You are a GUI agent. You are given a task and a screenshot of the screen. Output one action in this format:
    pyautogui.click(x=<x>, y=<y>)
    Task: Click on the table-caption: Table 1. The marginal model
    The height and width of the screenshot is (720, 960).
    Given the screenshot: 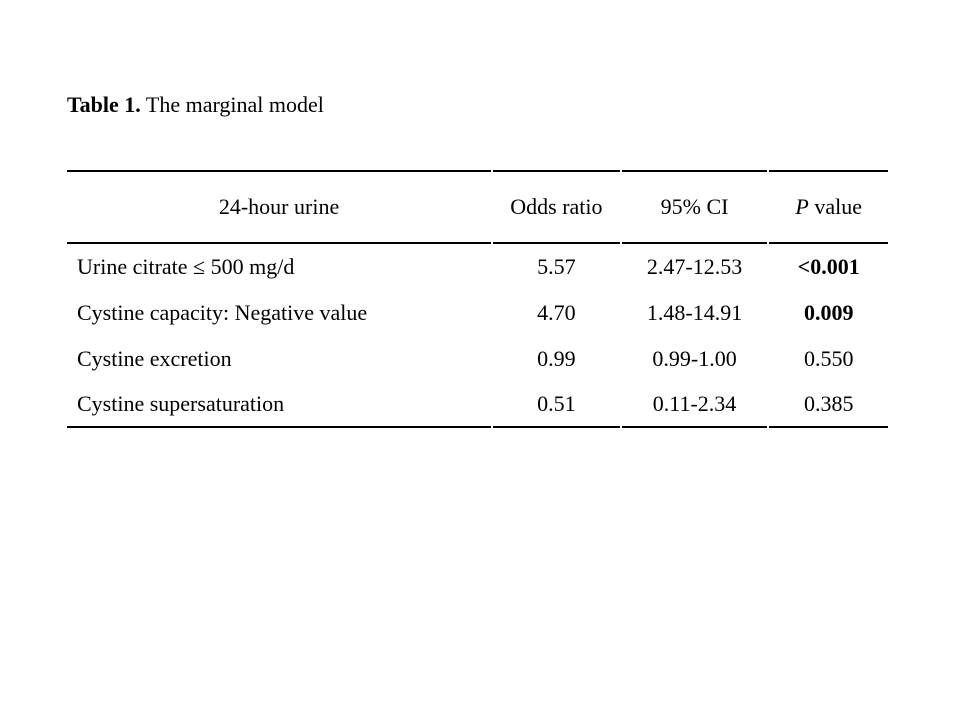 What is the action you would take?
    pyautogui.click(x=195, y=105)
    